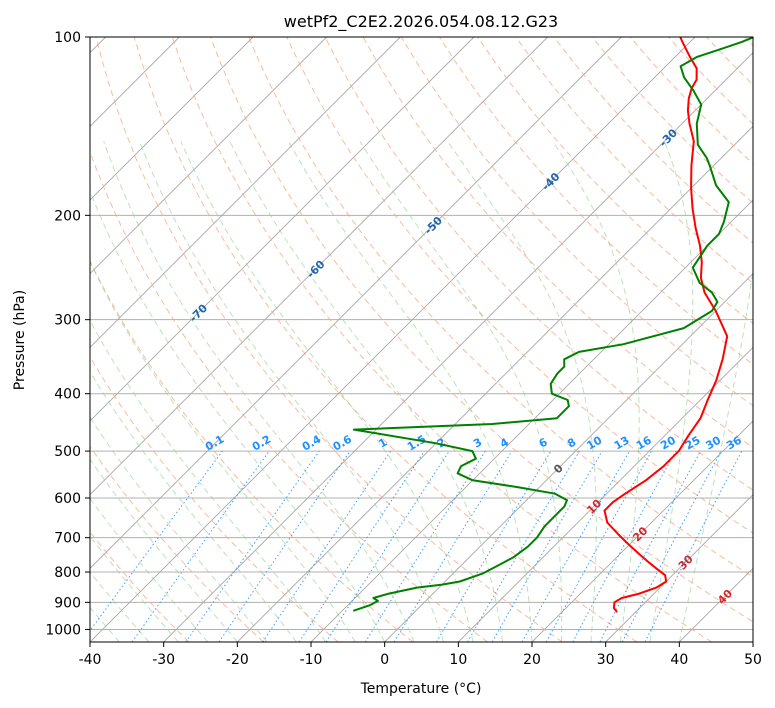  Describe the element at coordinates (558, 468) in the screenshot. I see `isotherm-label: 0` at that location.